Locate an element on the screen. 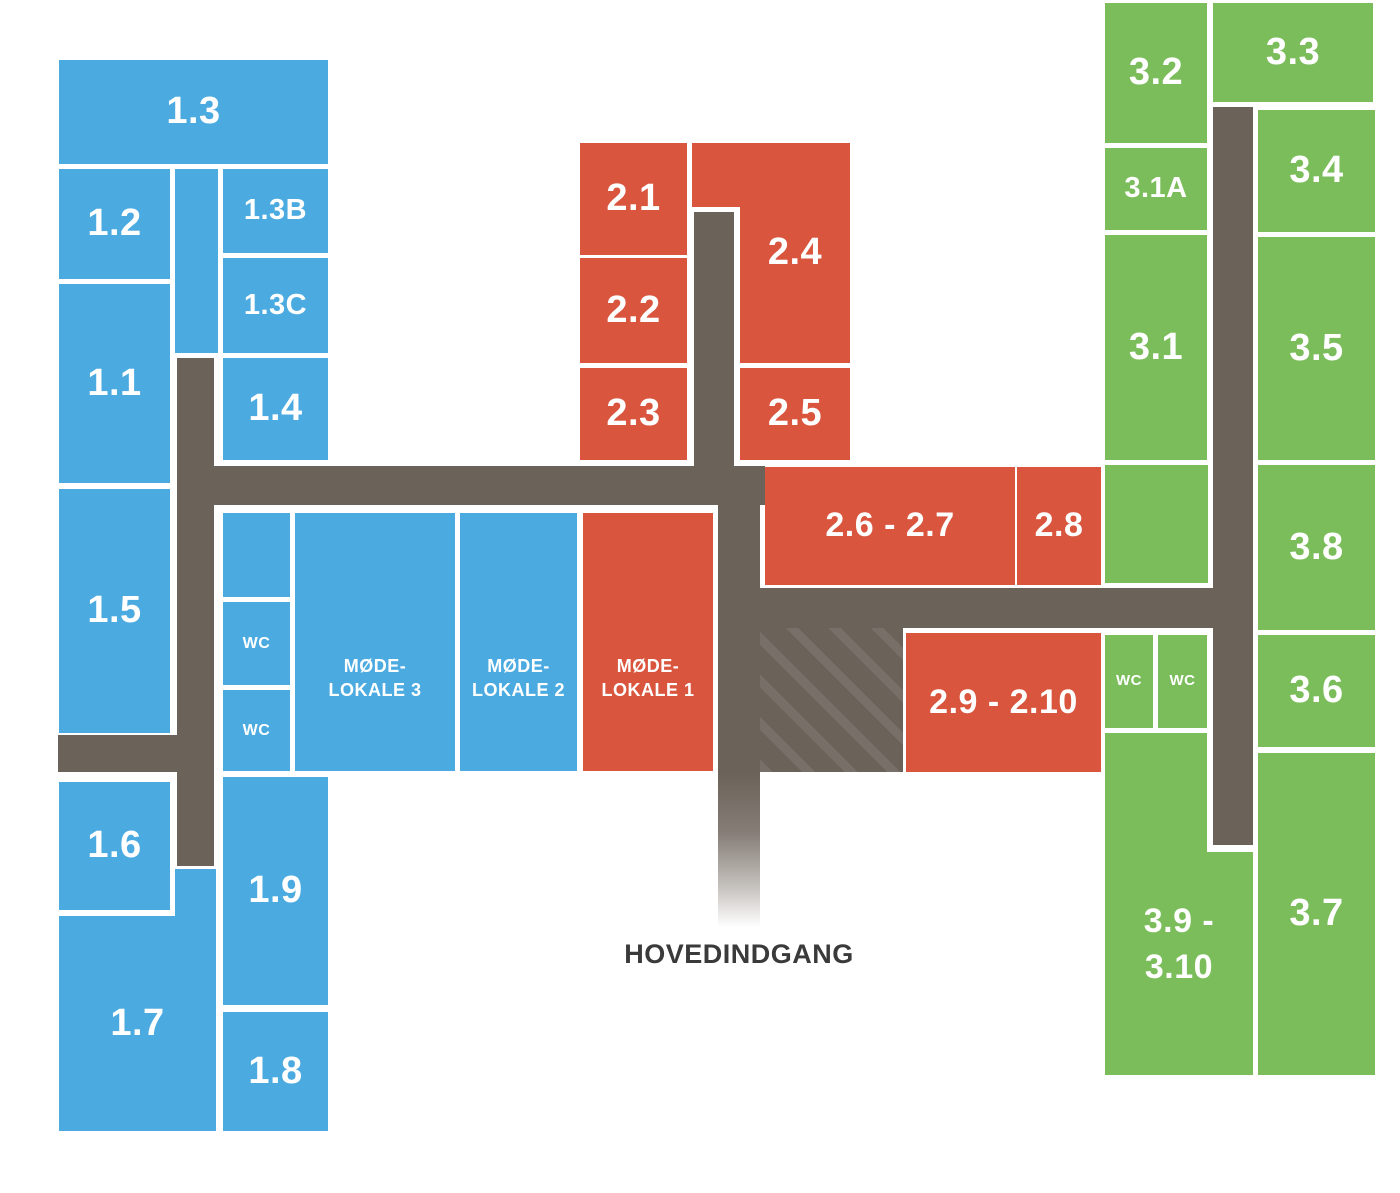 The image size is (1400, 1193). room-3-1A-label: 3.1A is located at coordinates (1156, 188).